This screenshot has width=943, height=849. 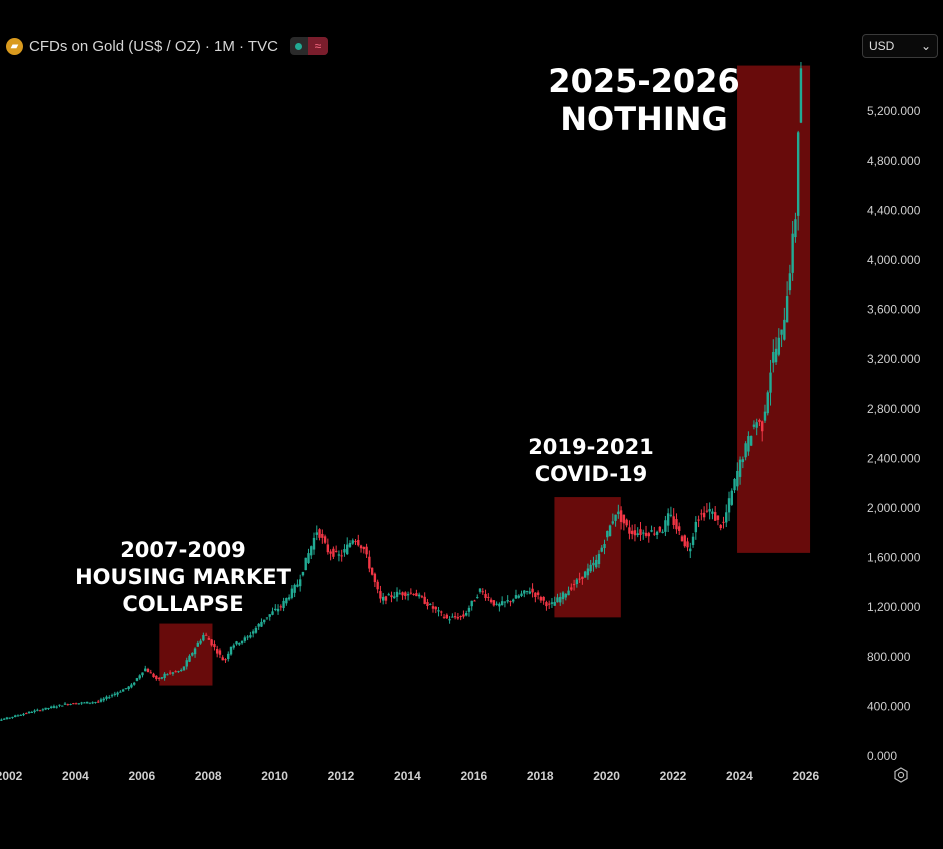 What do you see at coordinates (274, 776) in the screenshot?
I see `x-tick-label: 2010` at bounding box center [274, 776].